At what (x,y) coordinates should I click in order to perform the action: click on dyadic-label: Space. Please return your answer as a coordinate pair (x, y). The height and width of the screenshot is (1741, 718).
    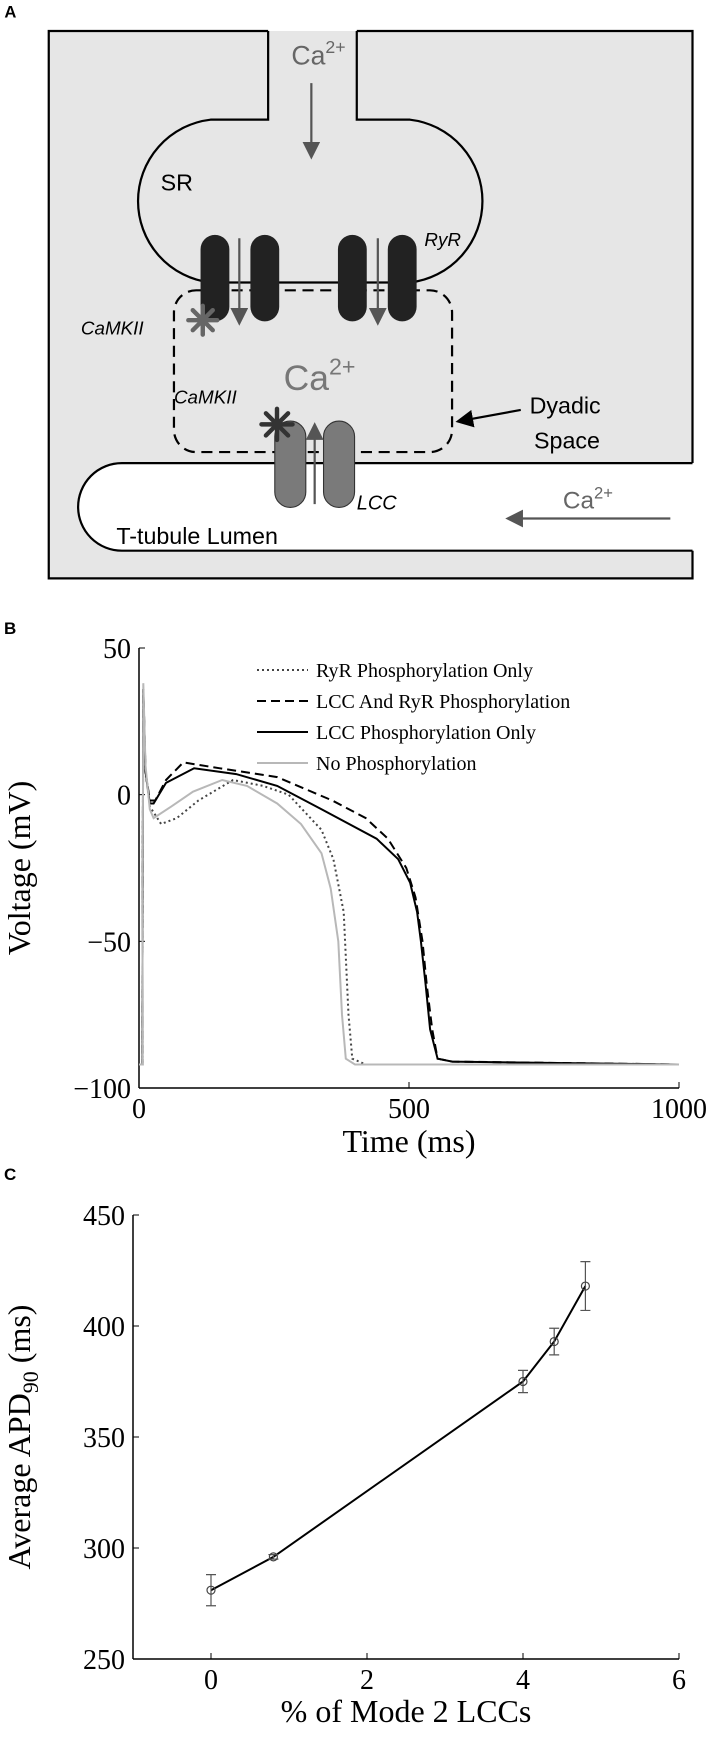
    Looking at the image, I should click on (567, 441).